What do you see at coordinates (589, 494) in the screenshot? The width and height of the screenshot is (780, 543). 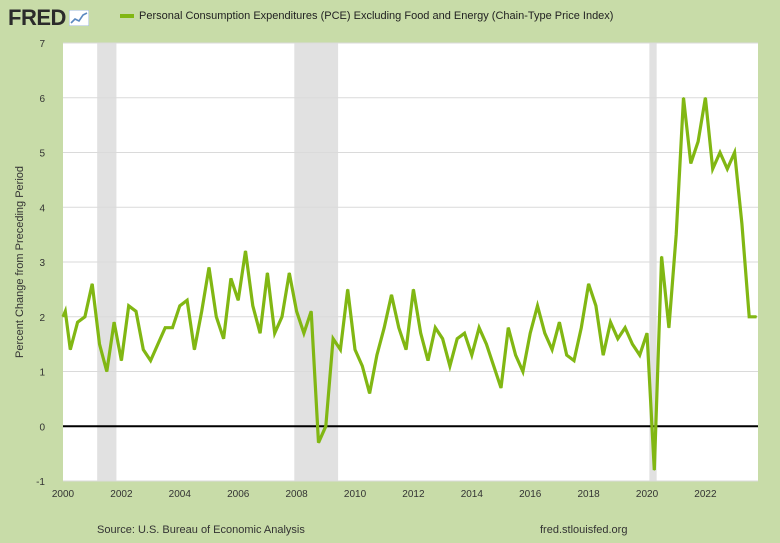 I see `x-tick-label-2018: 2018` at bounding box center [589, 494].